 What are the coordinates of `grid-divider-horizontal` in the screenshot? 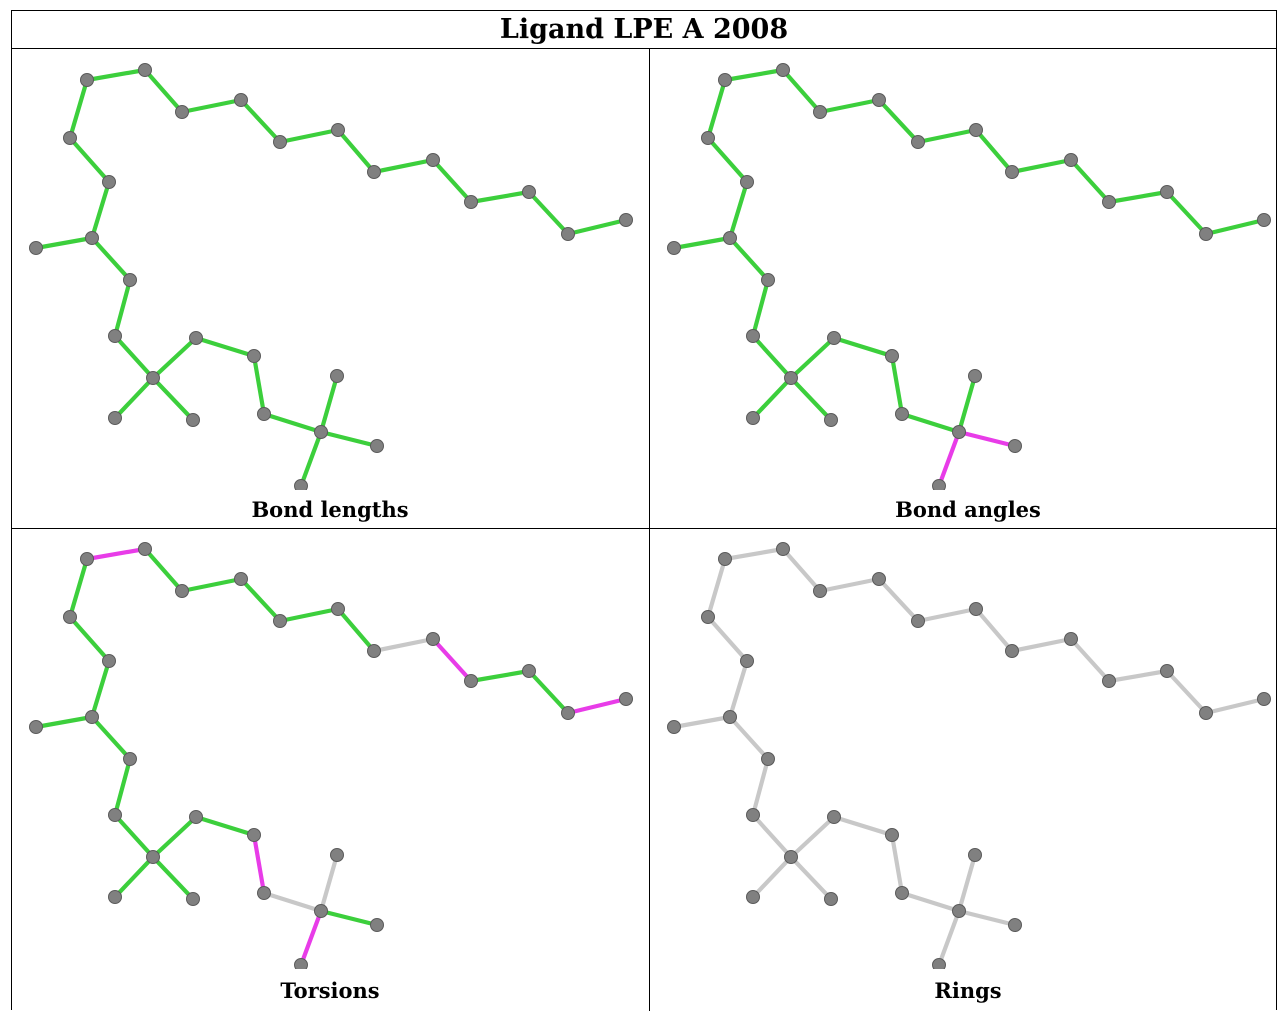 It's located at (644, 528).